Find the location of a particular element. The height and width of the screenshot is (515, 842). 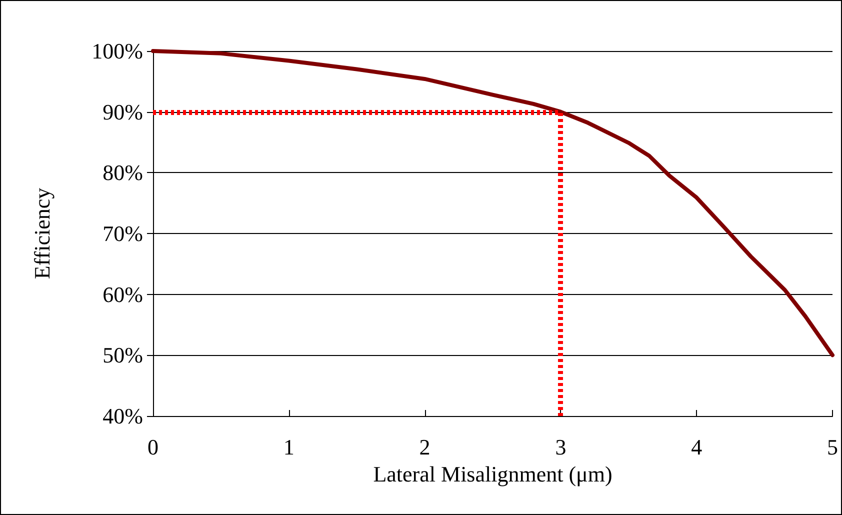

y-tick-label: 90% is located at coordinates (122, 111).